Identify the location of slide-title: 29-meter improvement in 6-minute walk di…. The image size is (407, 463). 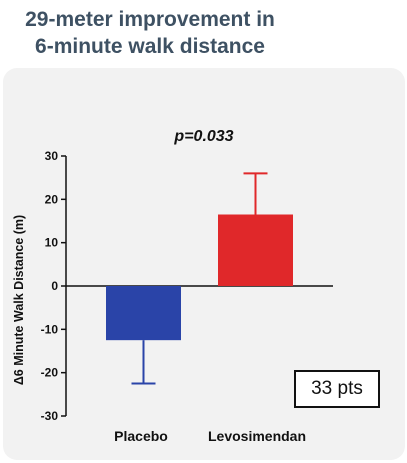
(150, 33).